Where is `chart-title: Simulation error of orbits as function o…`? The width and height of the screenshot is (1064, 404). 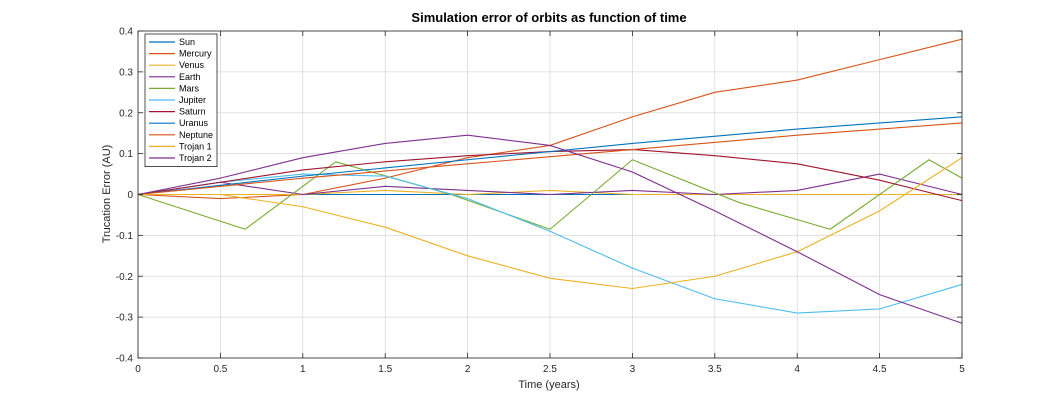 chart-title: Simulation error of orbits as function o… is located at coordinates (548, 17).